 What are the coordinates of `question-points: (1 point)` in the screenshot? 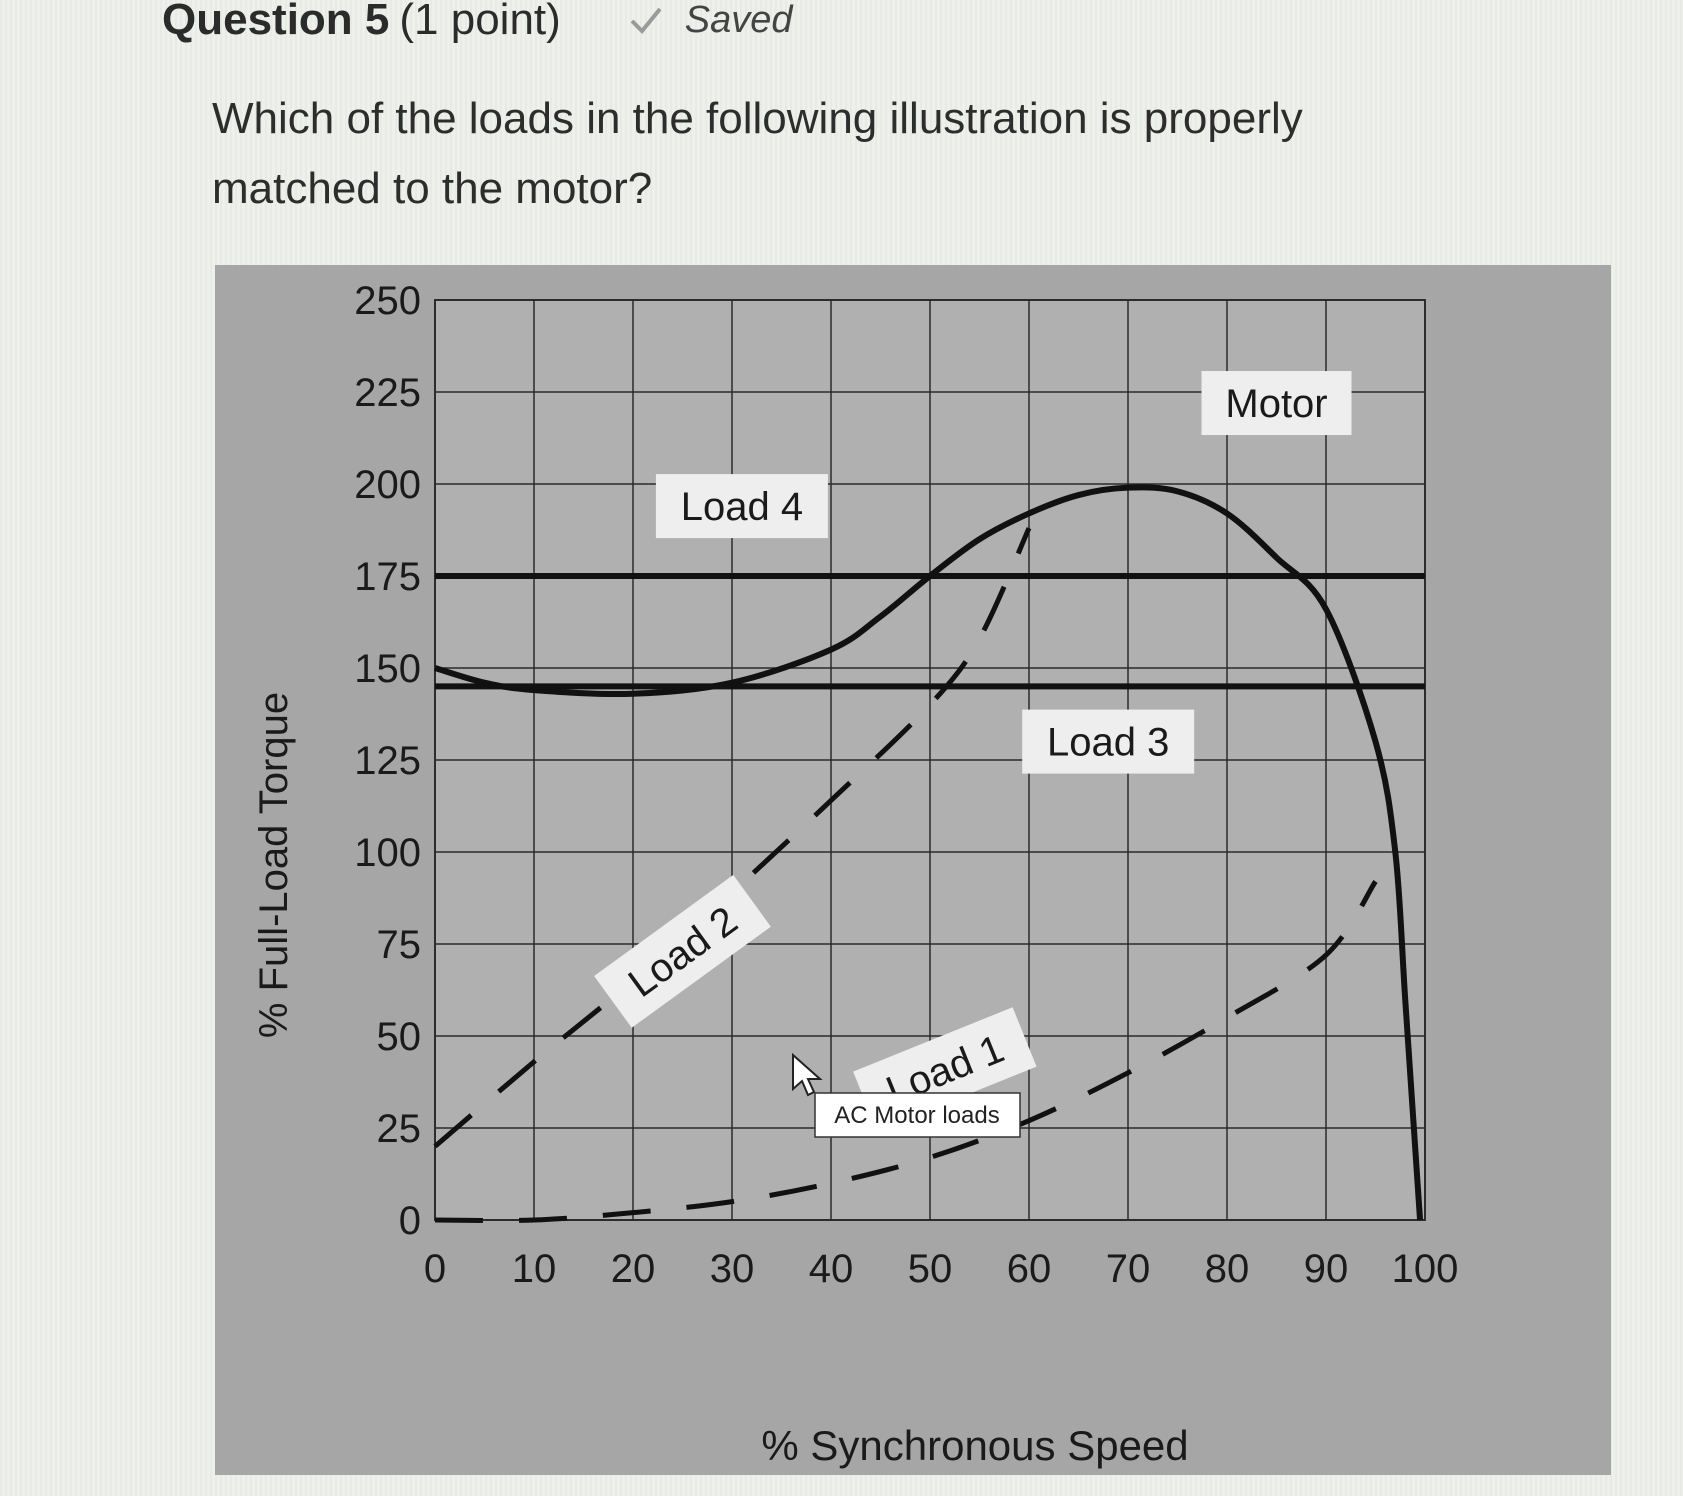 It's located at (480, 22).